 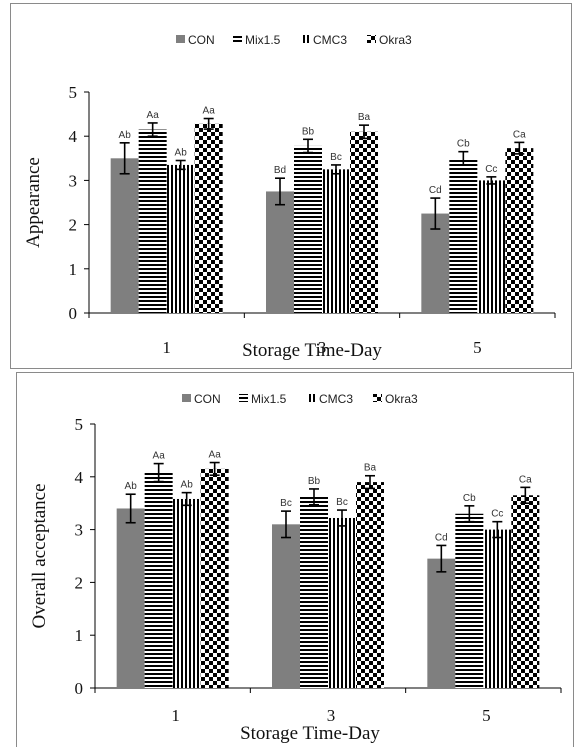 I want to click on y-axis-title: Overall acceptance, so click(x=39, y=555).